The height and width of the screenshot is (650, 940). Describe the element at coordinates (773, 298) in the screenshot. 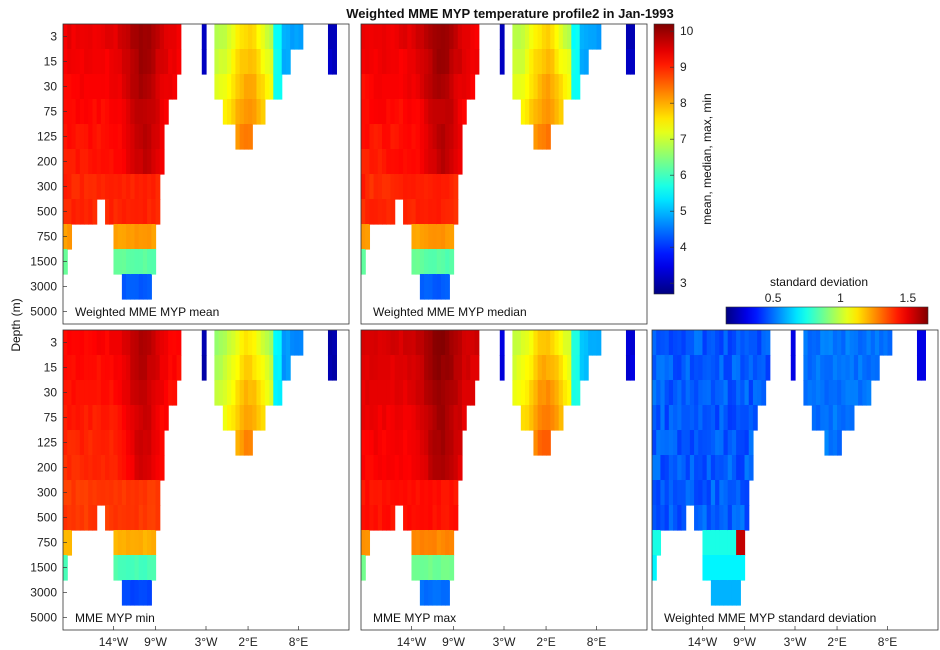

I see `std-colorbar-tick-label: 0.5` at that location.